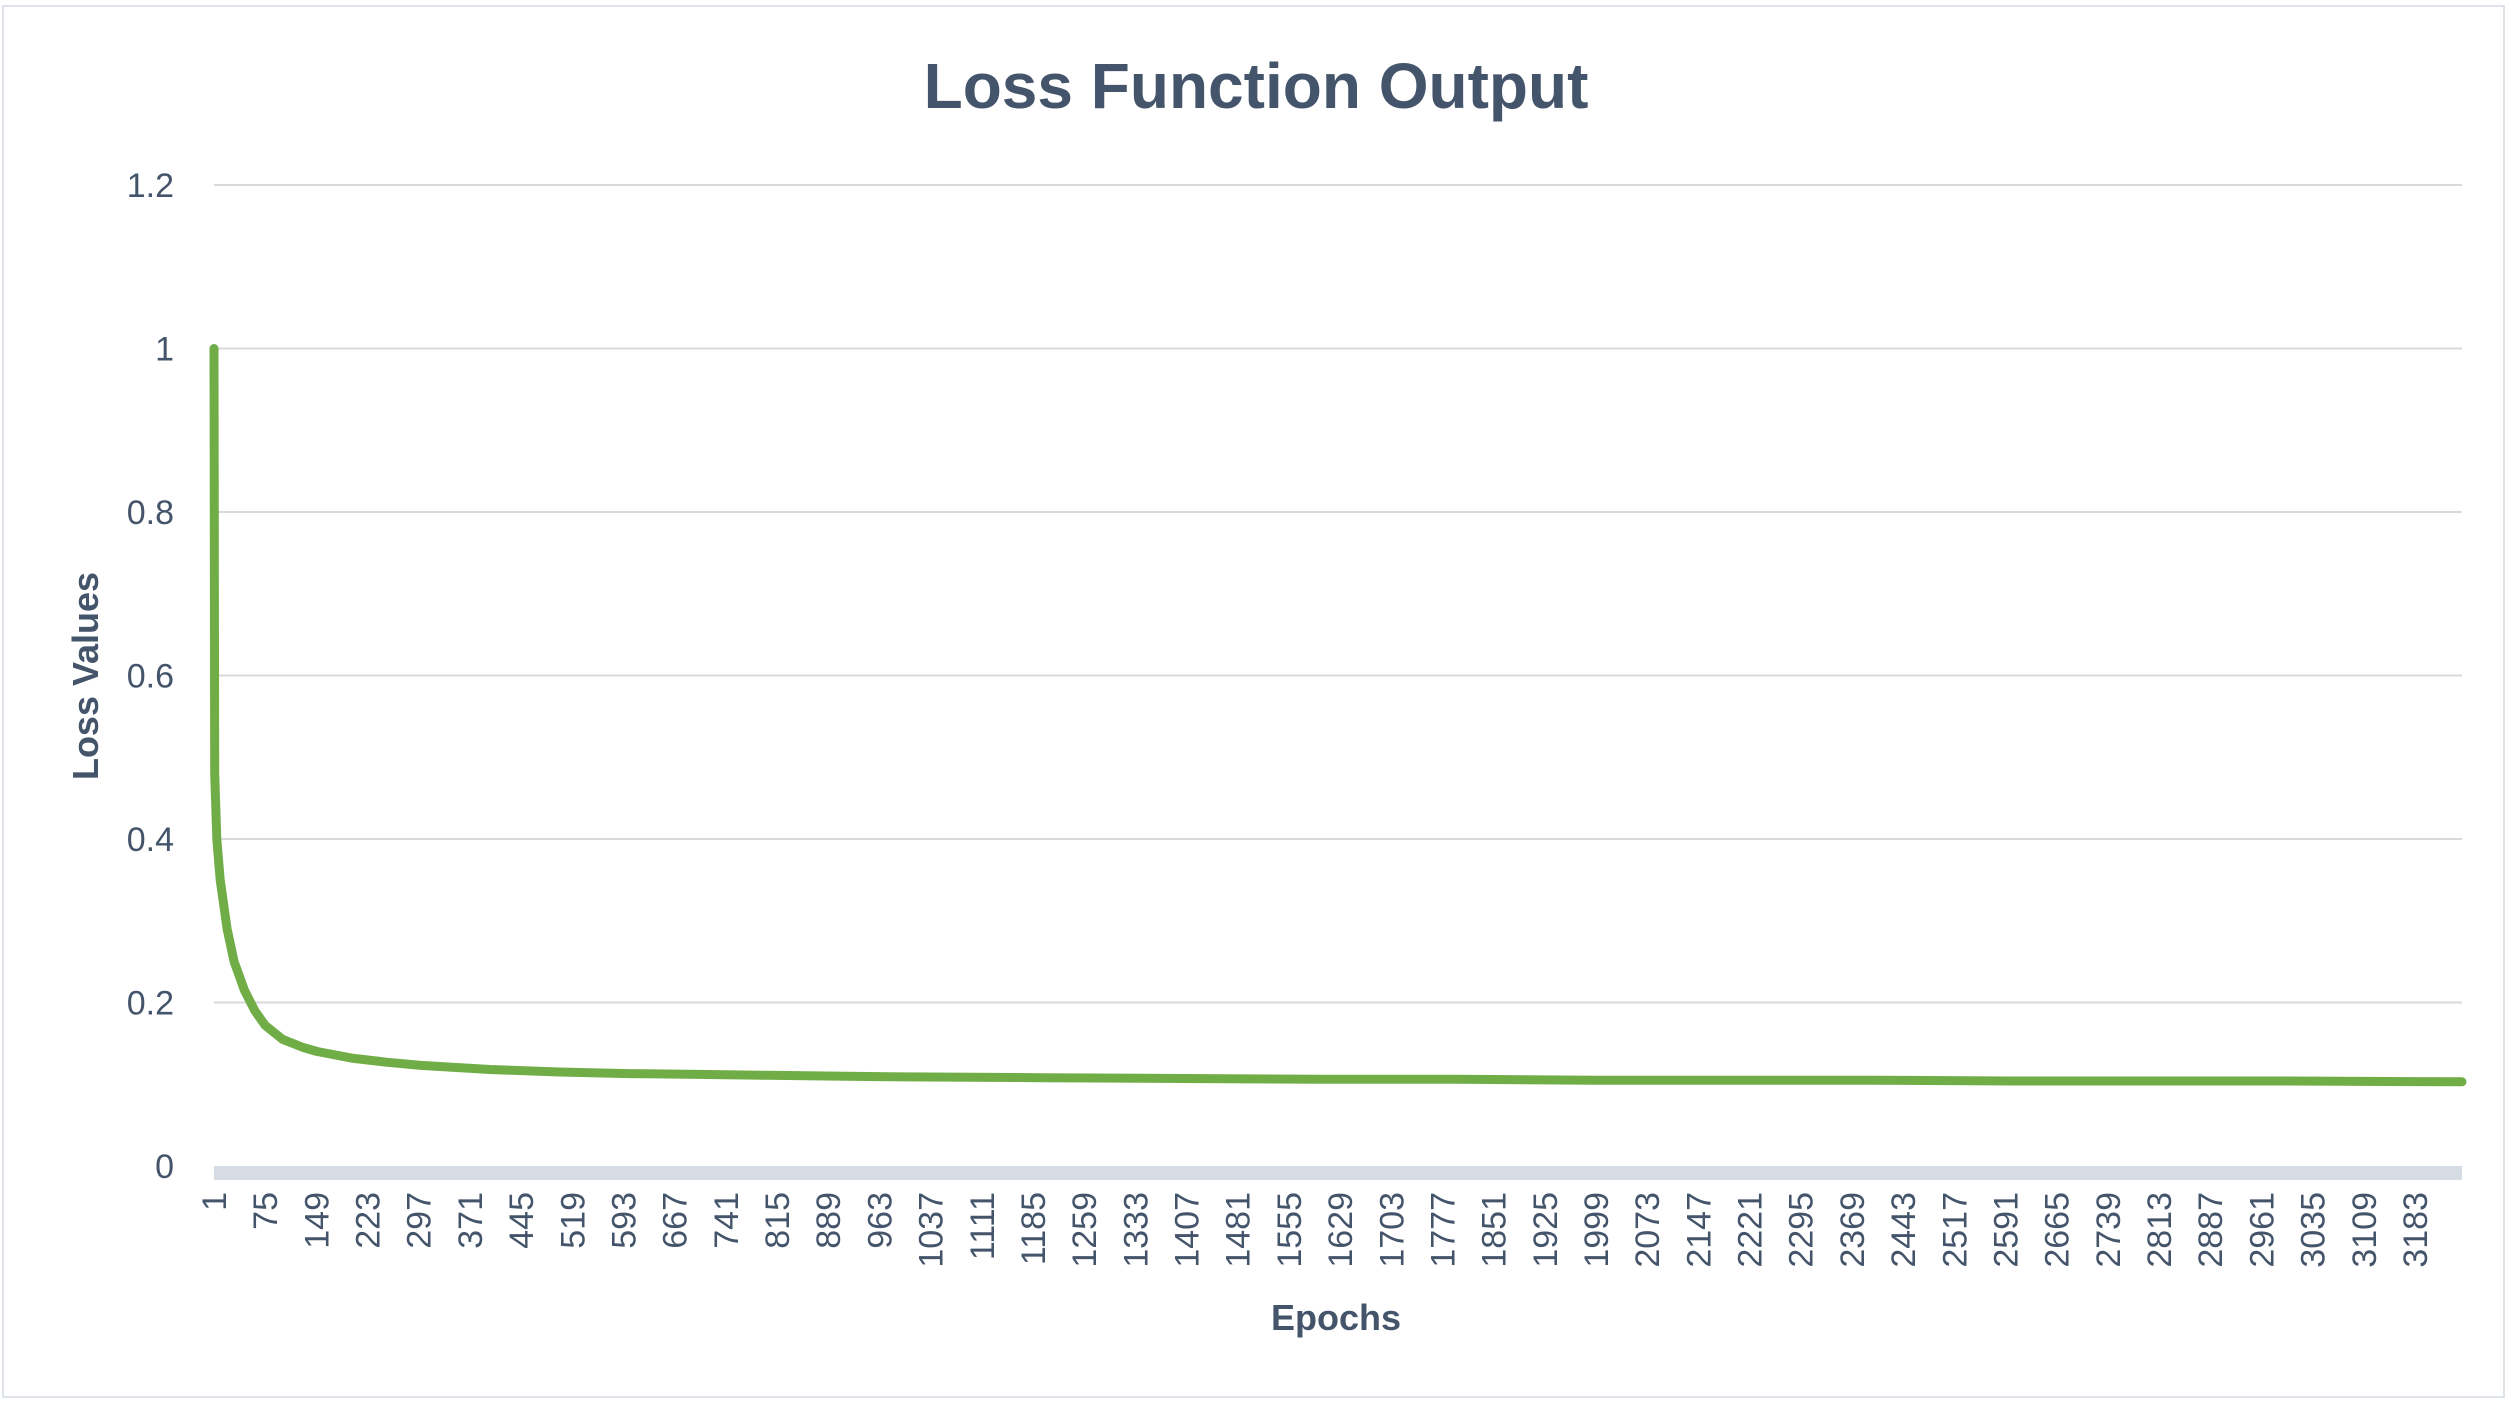  What do you see at coordinates (1290, 1230) in the screenshot?
I see `x-tick-label: 1555` at bounding box center [1290, 1230].